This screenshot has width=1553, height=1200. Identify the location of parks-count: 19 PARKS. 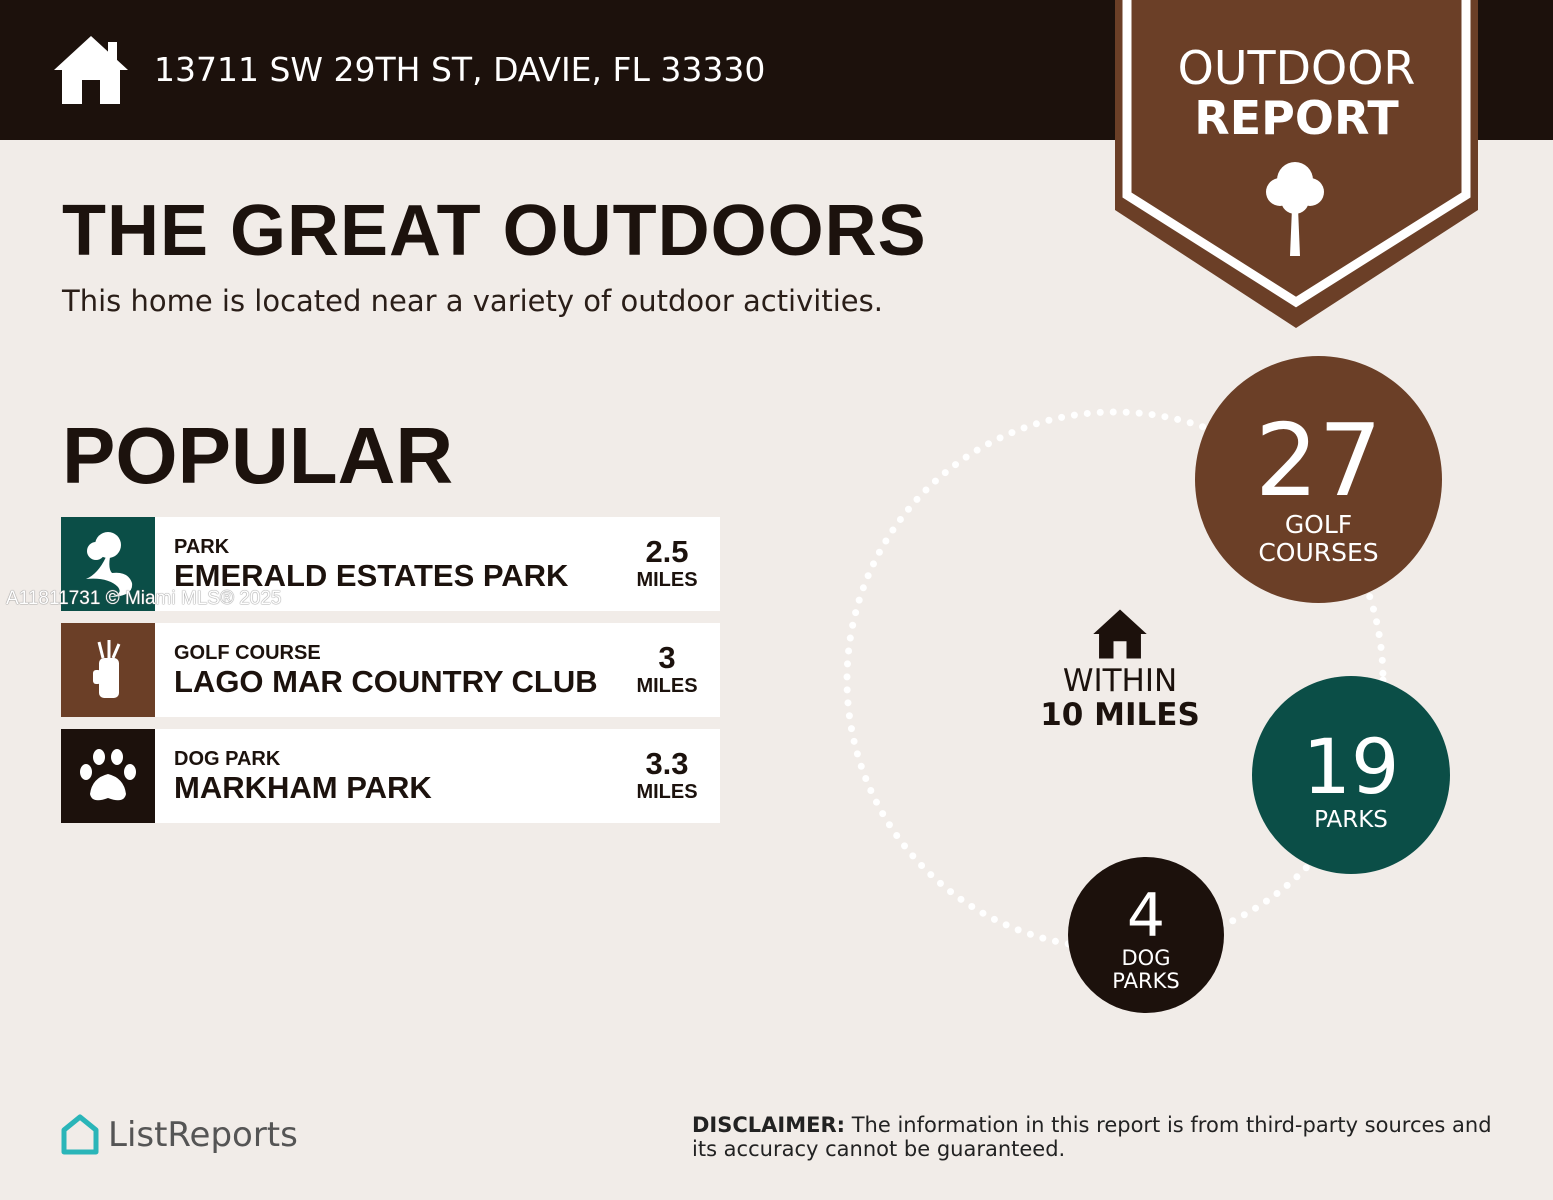
(1351, 775).